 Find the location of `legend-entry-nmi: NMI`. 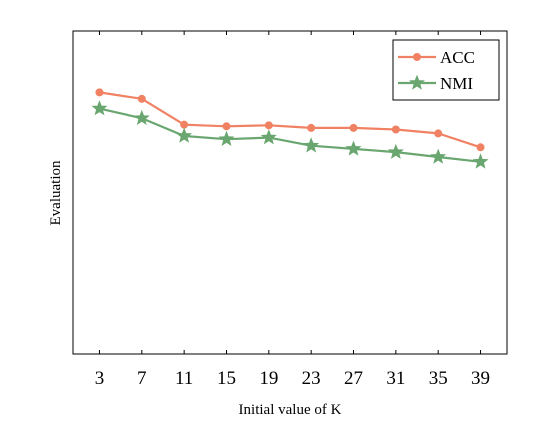

legend-entry-nmi: NMI is located at coordinates (435, 83).